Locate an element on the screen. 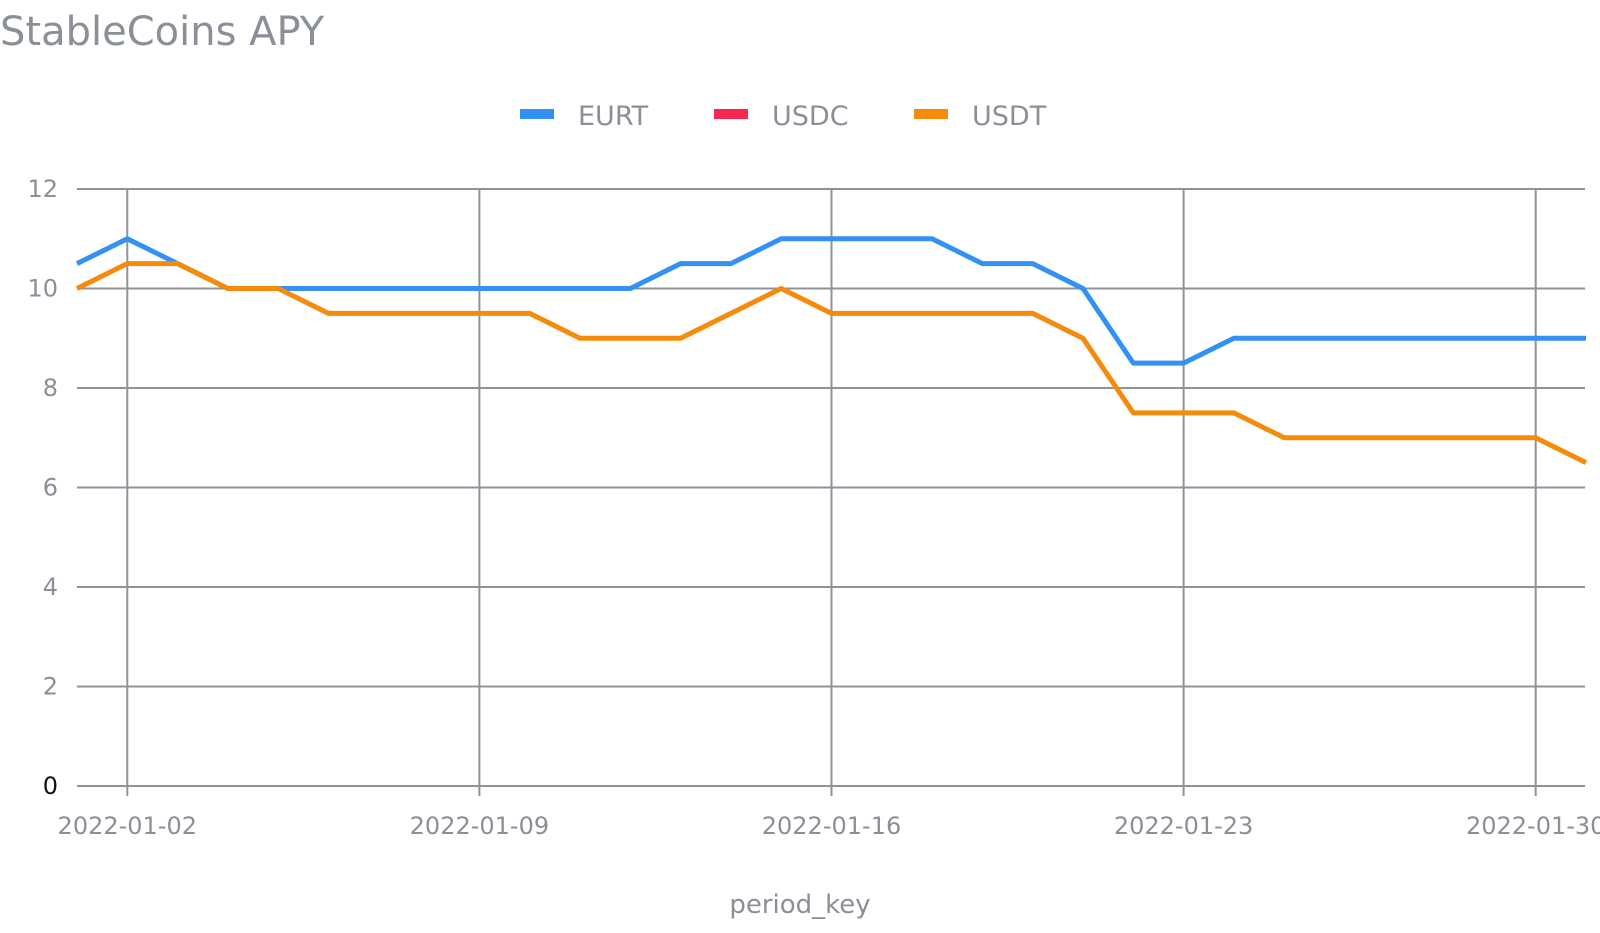  legend-label-eurt: EURT is located at coordinates (613, 116).